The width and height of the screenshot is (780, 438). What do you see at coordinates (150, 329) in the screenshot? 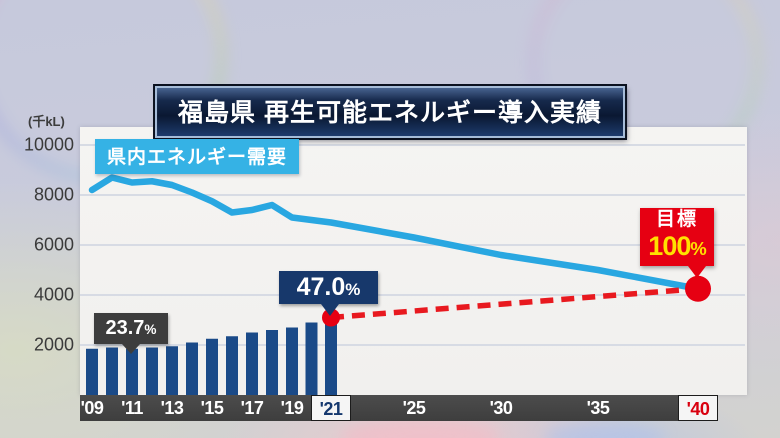
I see `share-2011-percent-sign: %` at bounding box center [150, 329].